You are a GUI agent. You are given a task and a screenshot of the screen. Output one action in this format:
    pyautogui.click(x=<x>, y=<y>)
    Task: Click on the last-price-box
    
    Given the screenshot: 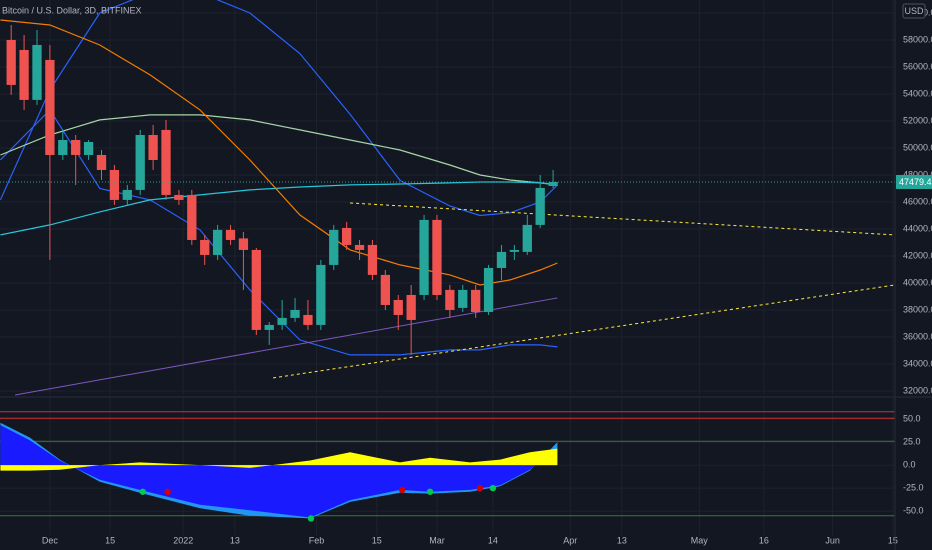 What is the action you would take?
    pyautogui.click(x=914, y=181)
    